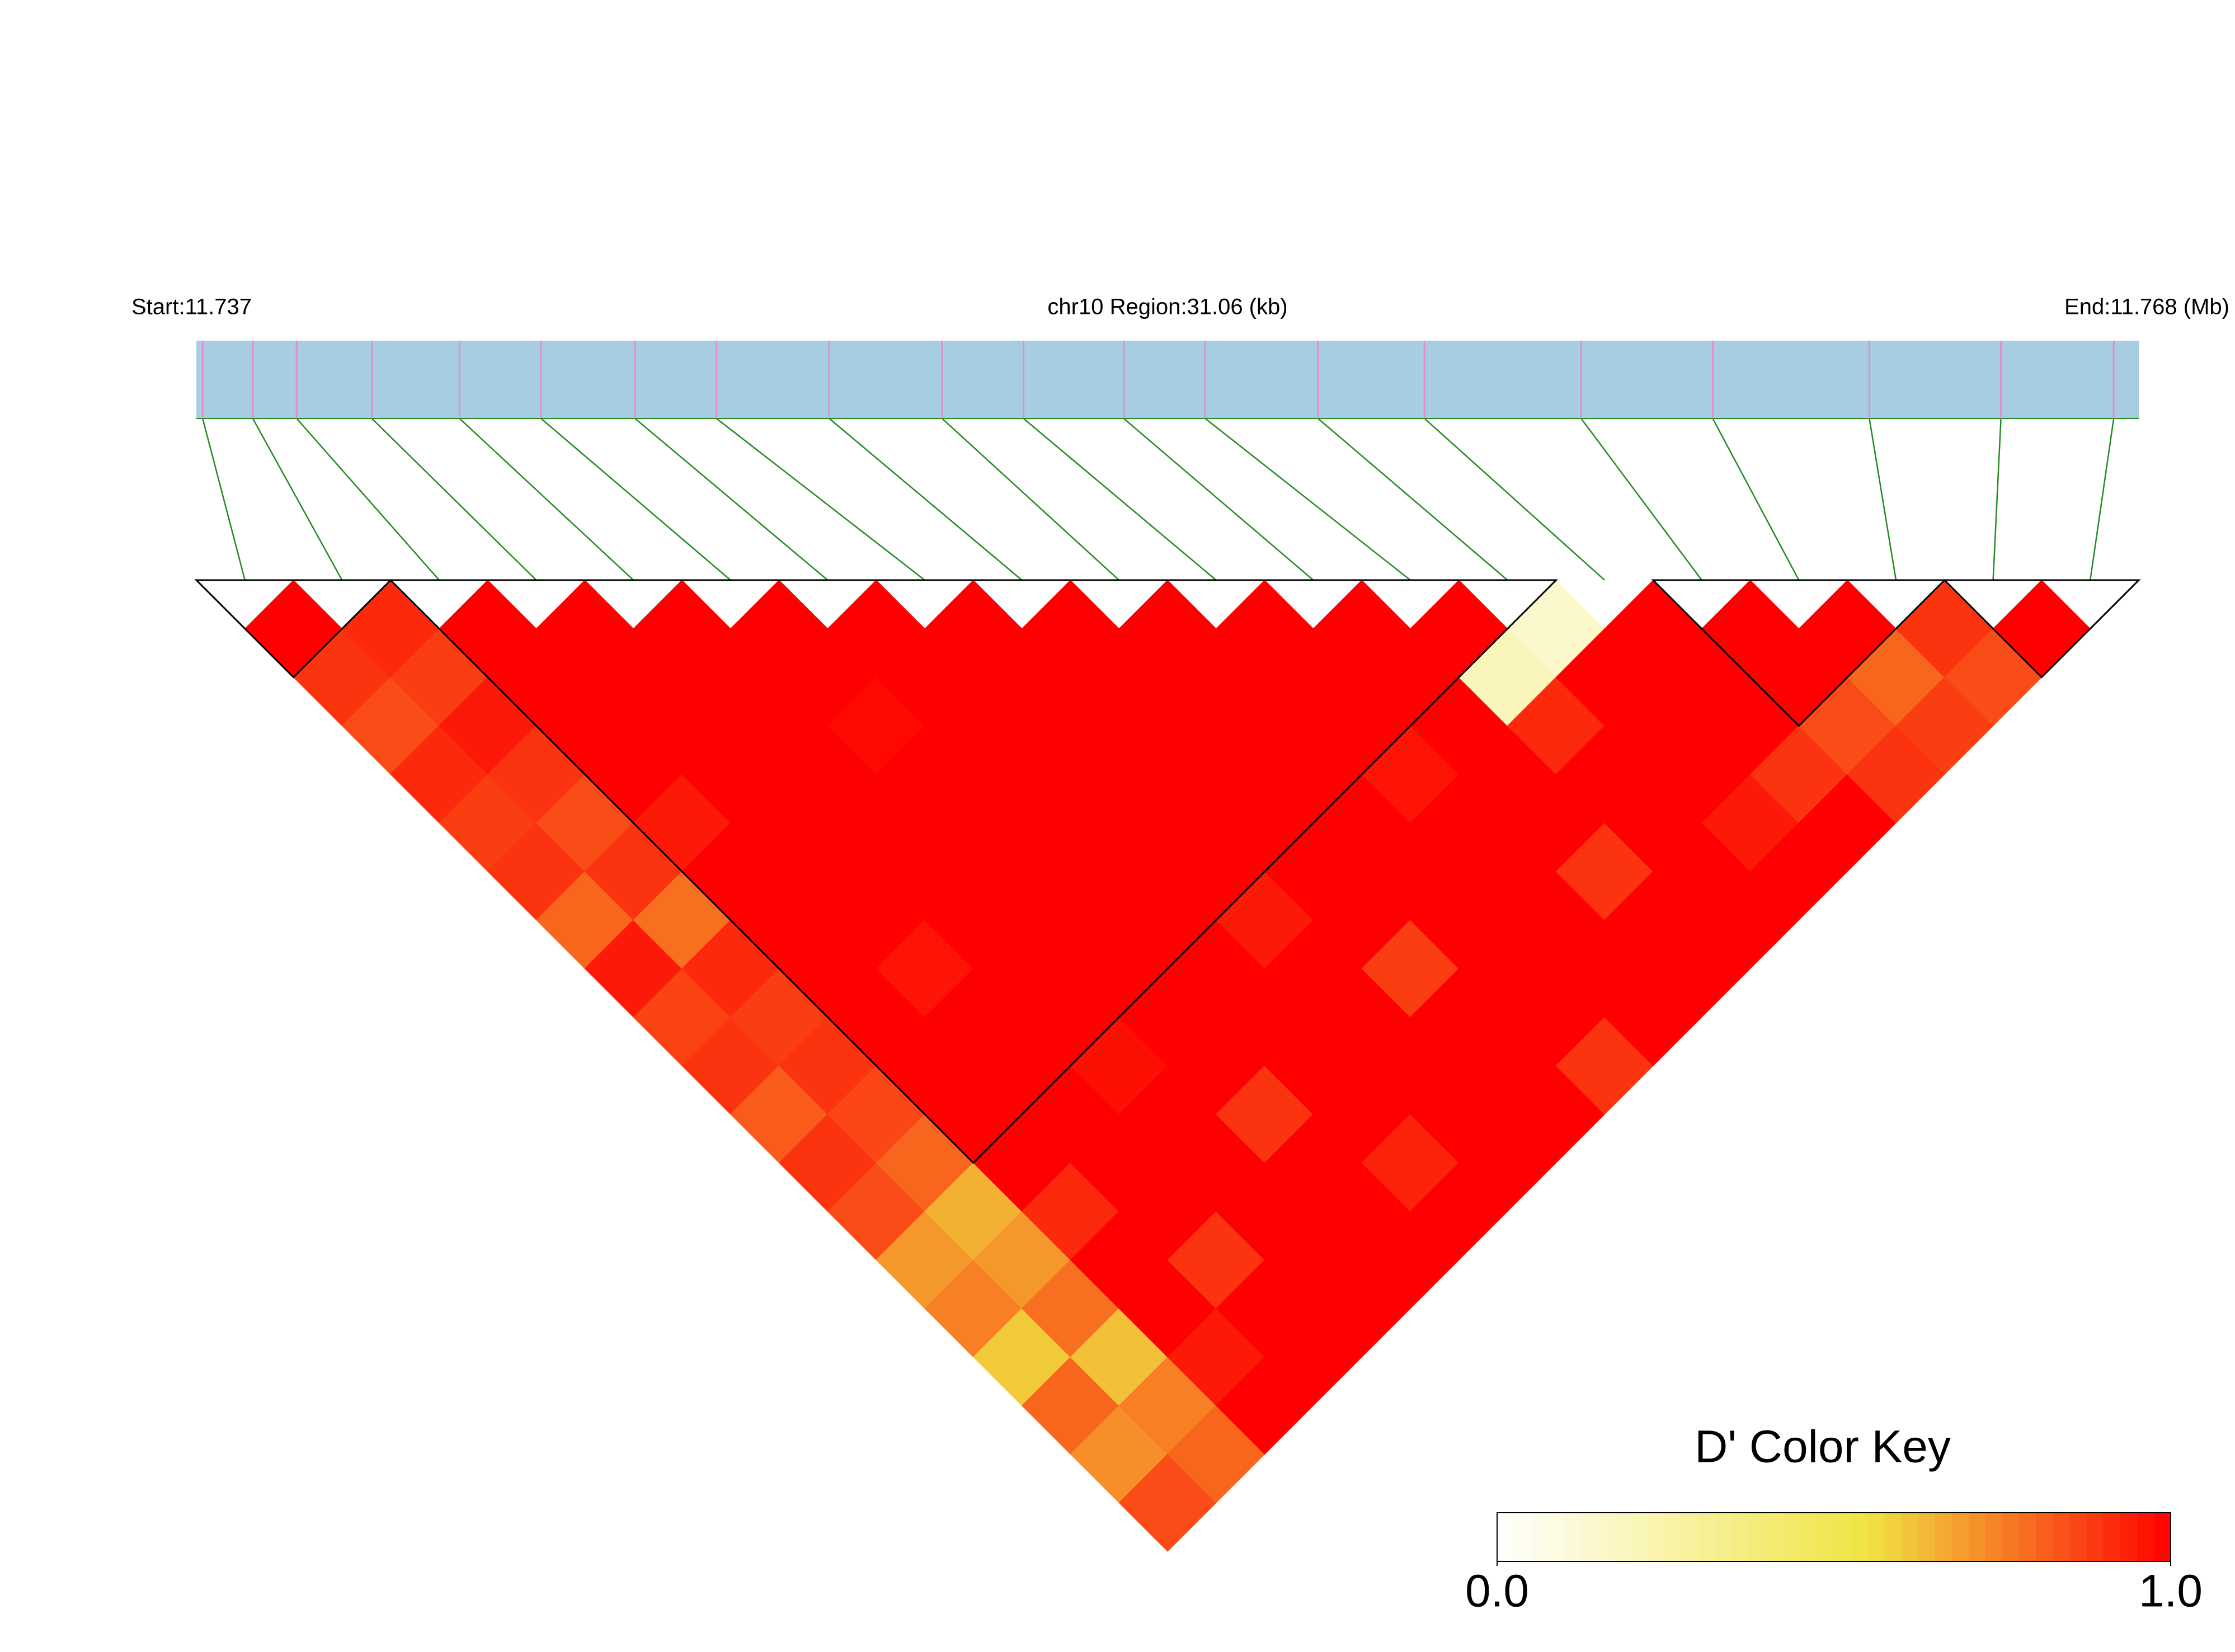 The image size is (2235, 1652). I want to click on color-key-frame, so click(1834, 1537).